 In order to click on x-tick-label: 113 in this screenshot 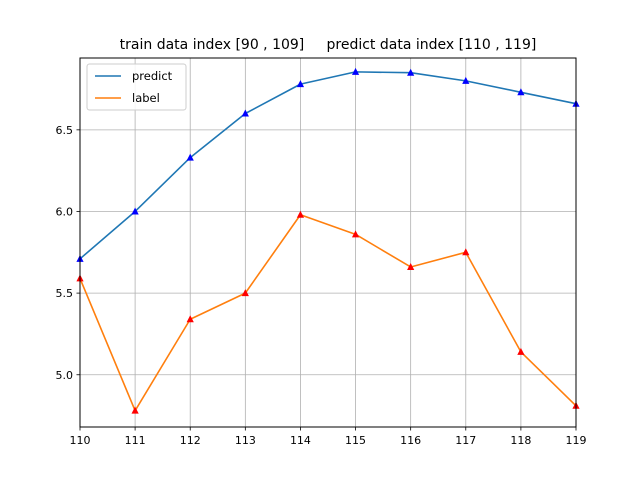, I will do `click(245, 440)`.